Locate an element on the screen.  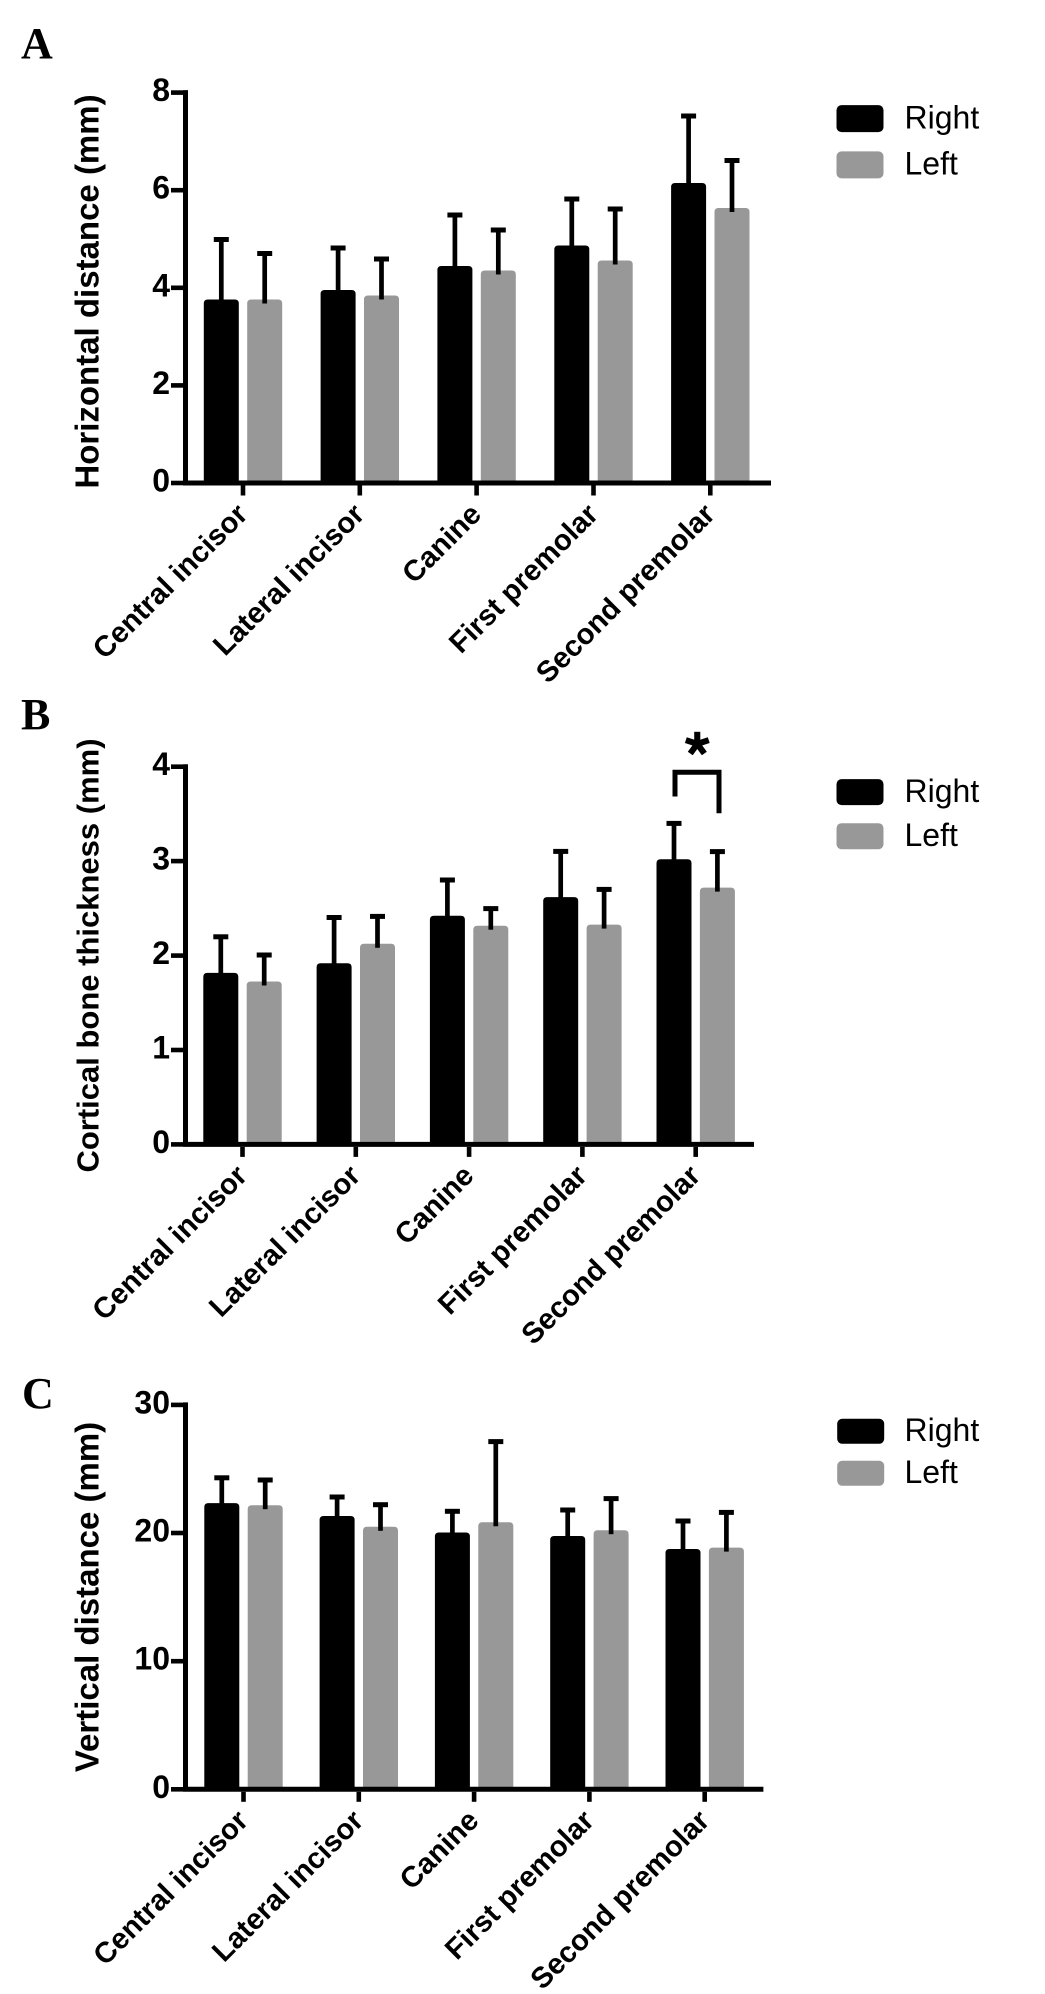
svg-text: 1 is located at coordinates (161, 1048).